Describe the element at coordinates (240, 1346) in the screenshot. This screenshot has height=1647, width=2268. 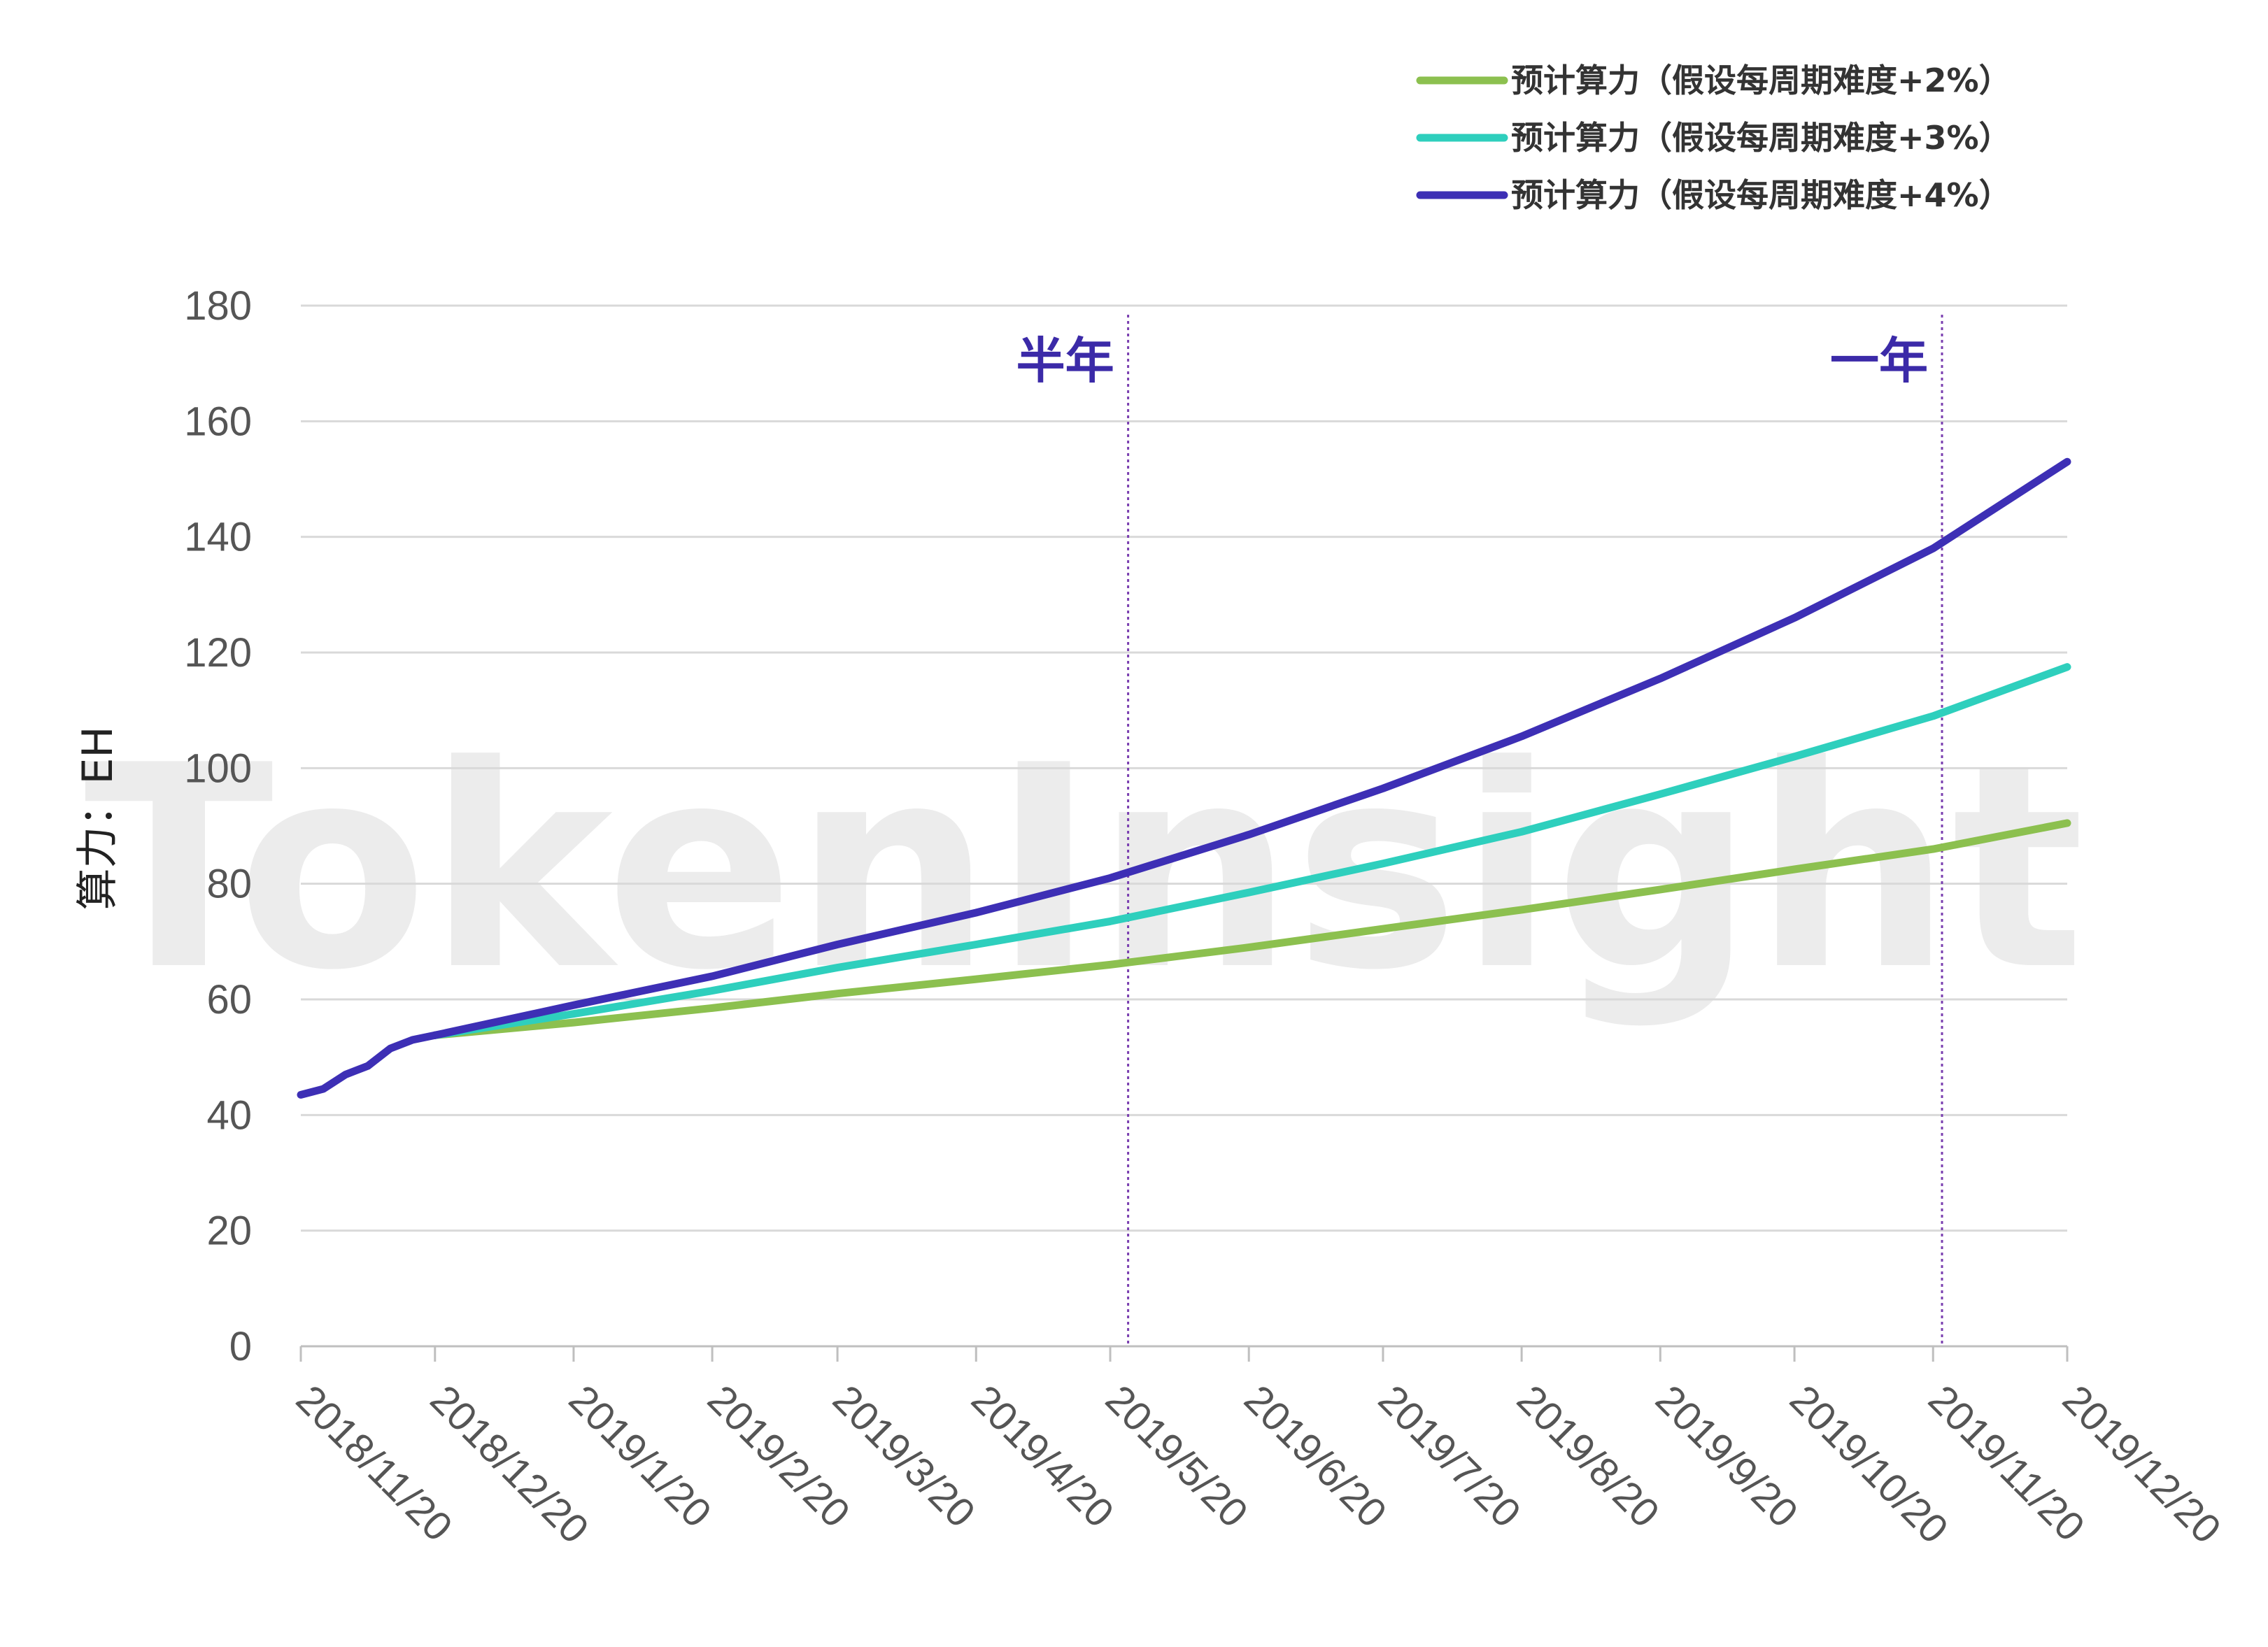
I see `y-tick-label-0: 0` at that location.